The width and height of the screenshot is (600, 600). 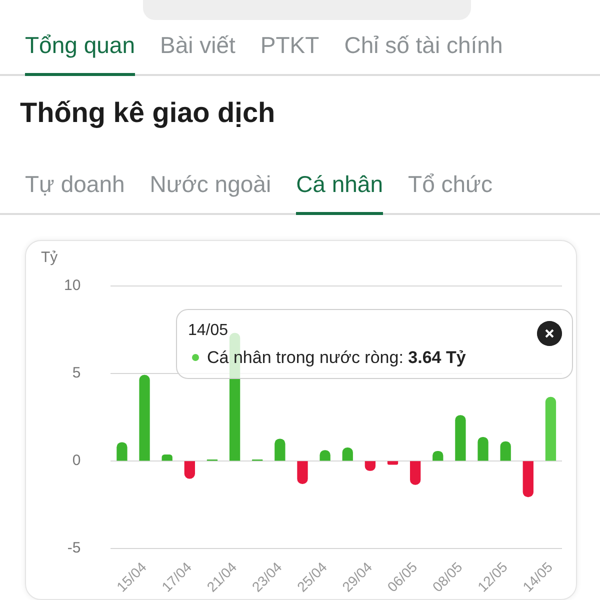 I want to click on text: Nước ngoài, so click(x=211, y=185).